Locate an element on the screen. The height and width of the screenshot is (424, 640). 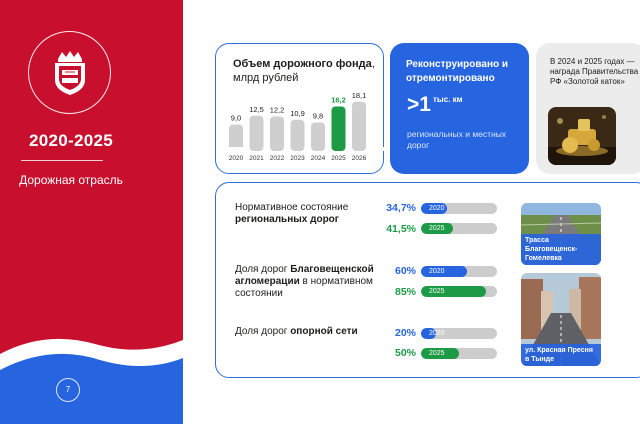
bar-2023 is located at coordinates (297, 135).